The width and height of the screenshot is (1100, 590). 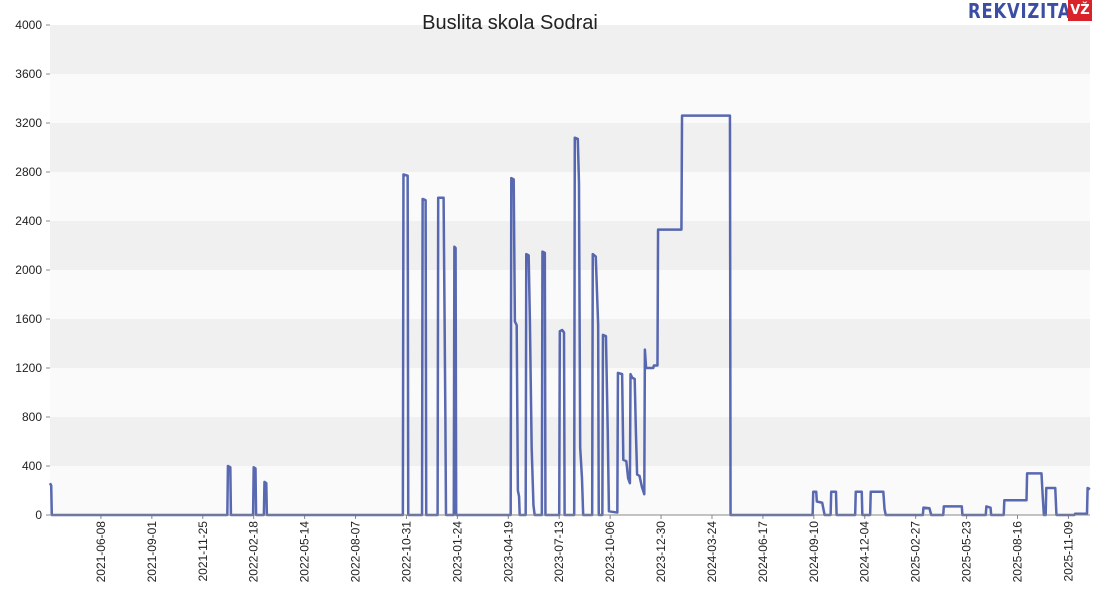 I want to click on y-axis-ticks: 0 400 800 1200 1600 2000 2400 2800 3200 3600 4000, so click(x=32, y=270).